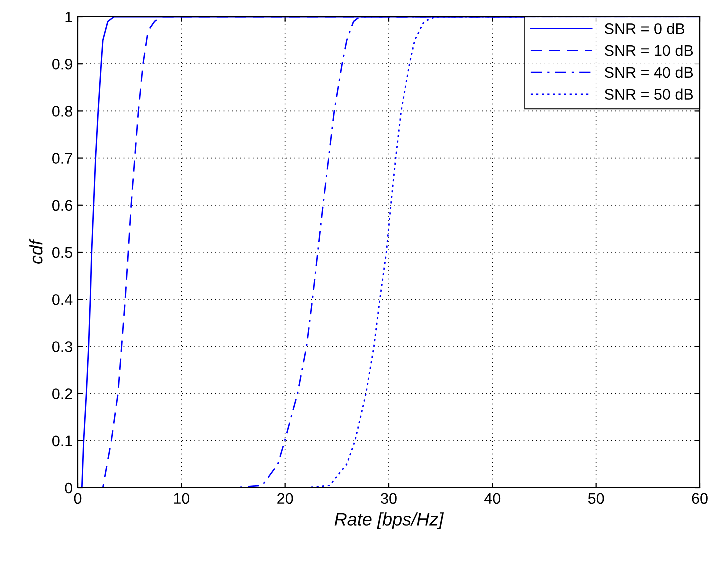  Describe the element at coordinates (62, 64) in the screenshot. I see `y-tick-label: 0.9` at that location.